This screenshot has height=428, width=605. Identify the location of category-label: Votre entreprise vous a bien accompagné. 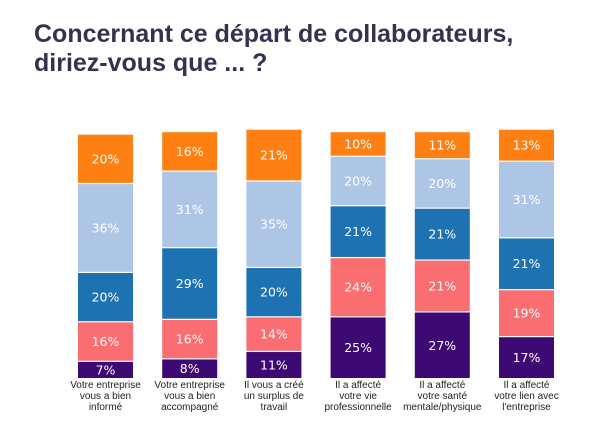
(189, 396).